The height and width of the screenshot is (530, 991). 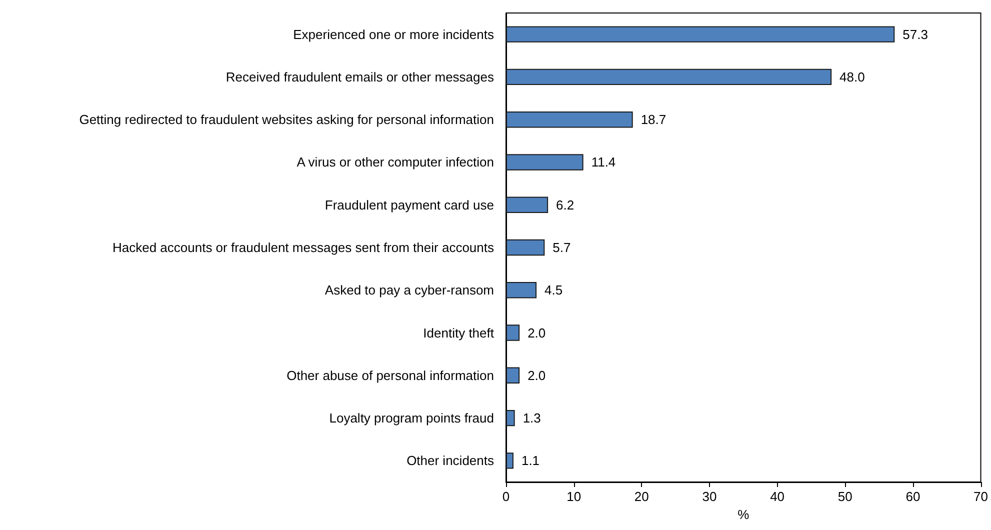 What do you see at coordinates (360, 76) in the screenshot?
I see `y-tick-label: Received fraudulent emails or other messages` at bounding box center [360, 76].